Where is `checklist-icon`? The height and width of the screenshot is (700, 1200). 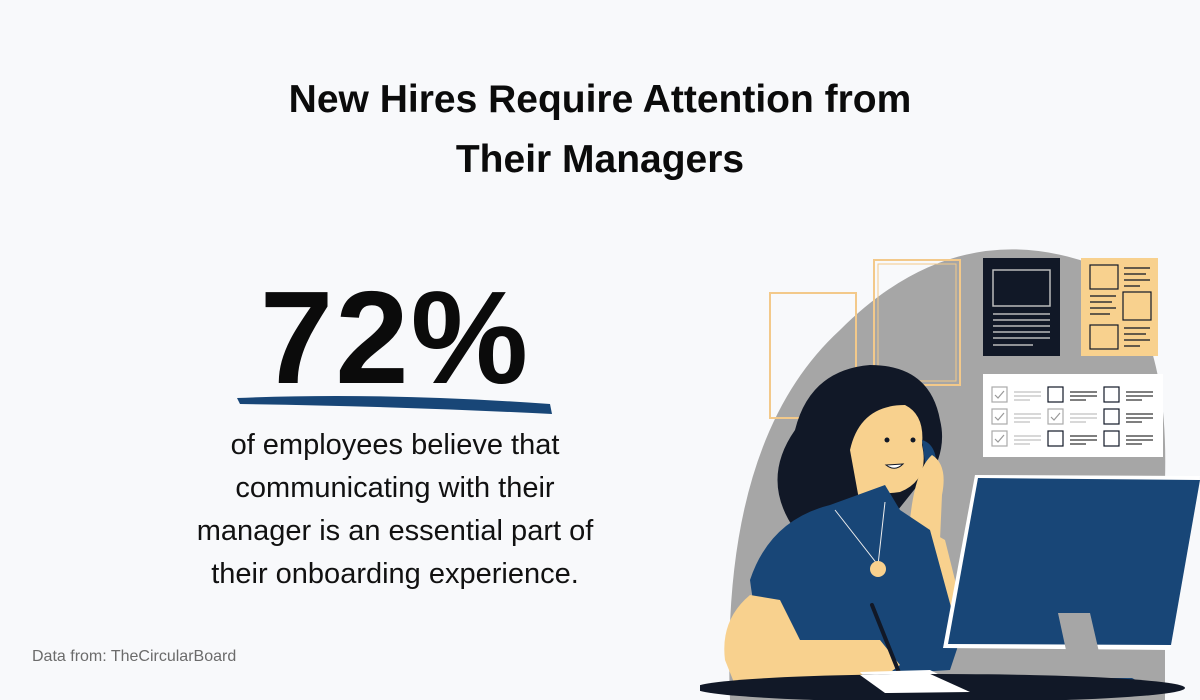 checklist-icon is located at coordinates (1073, 415).